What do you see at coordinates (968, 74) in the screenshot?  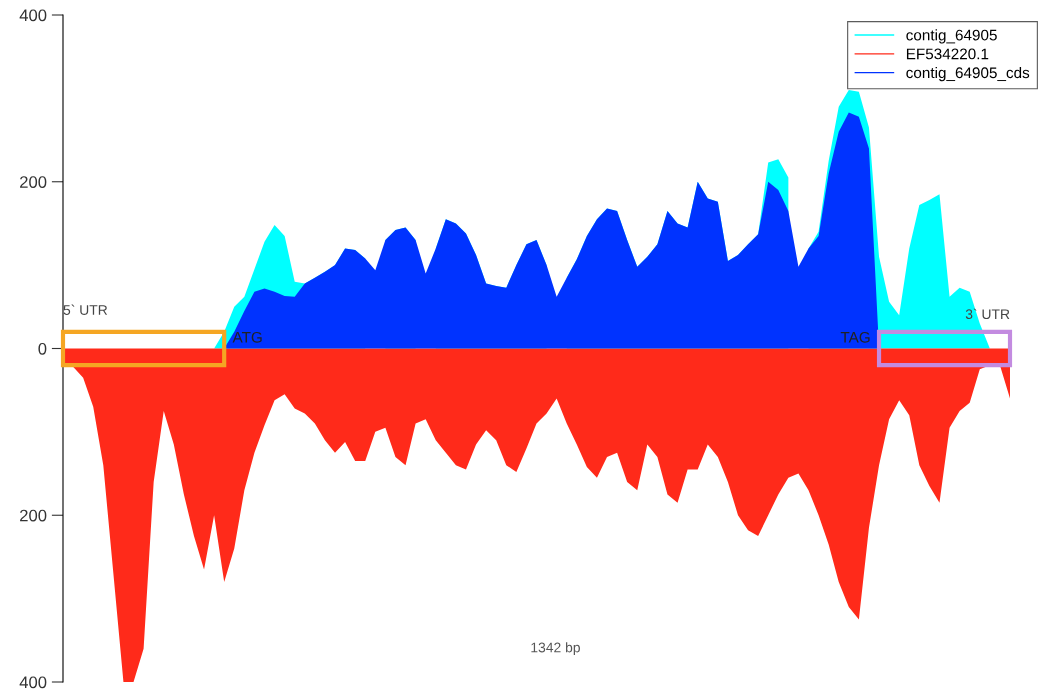 I see `legend-label: contig_64905_cds` at bounding box center [968, 74].